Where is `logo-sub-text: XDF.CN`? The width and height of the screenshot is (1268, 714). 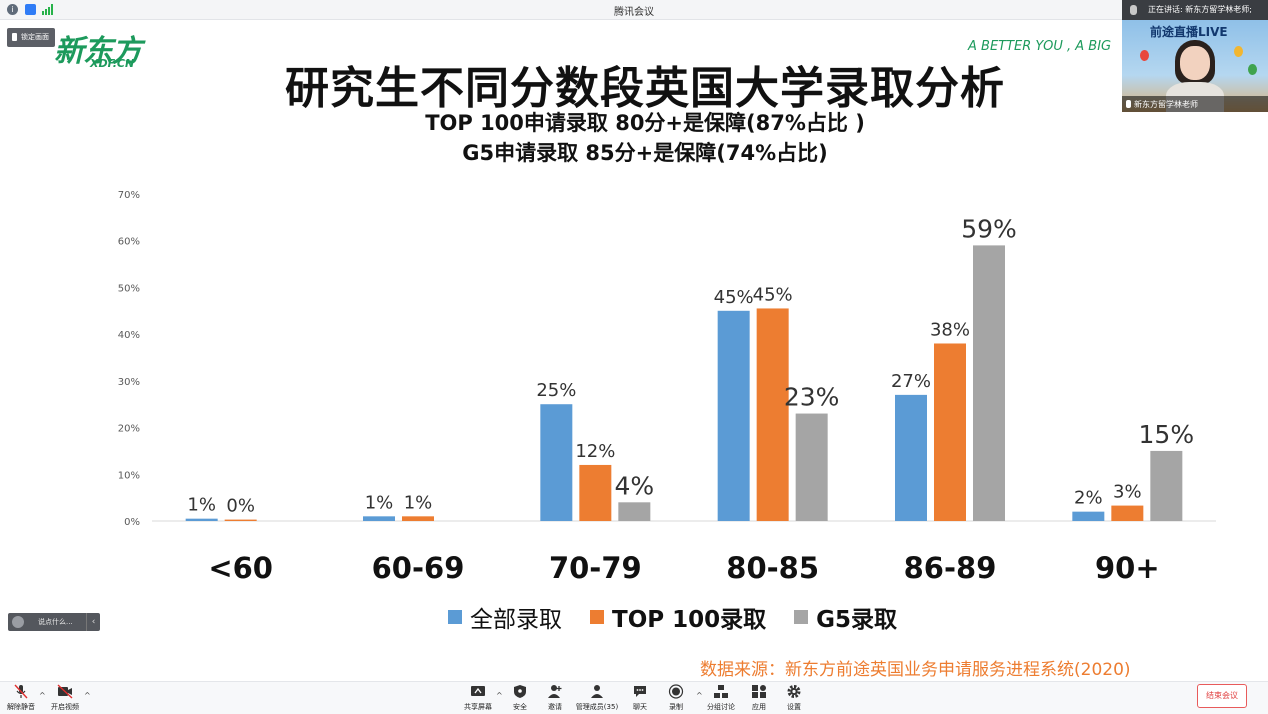 logo-sub-text: XDF.CN is located at coordinates (112, 63).